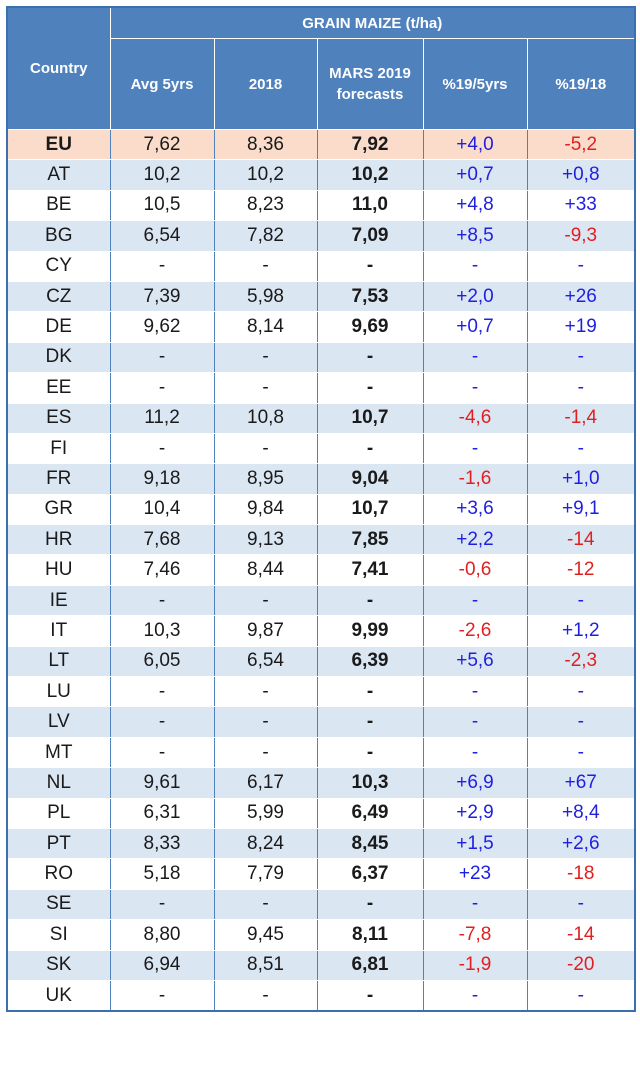 Image resolution: width=640 pixels, height=1088 pixels. I want to click on avg-5yrs-cell: 7,68, so click(162, 540).